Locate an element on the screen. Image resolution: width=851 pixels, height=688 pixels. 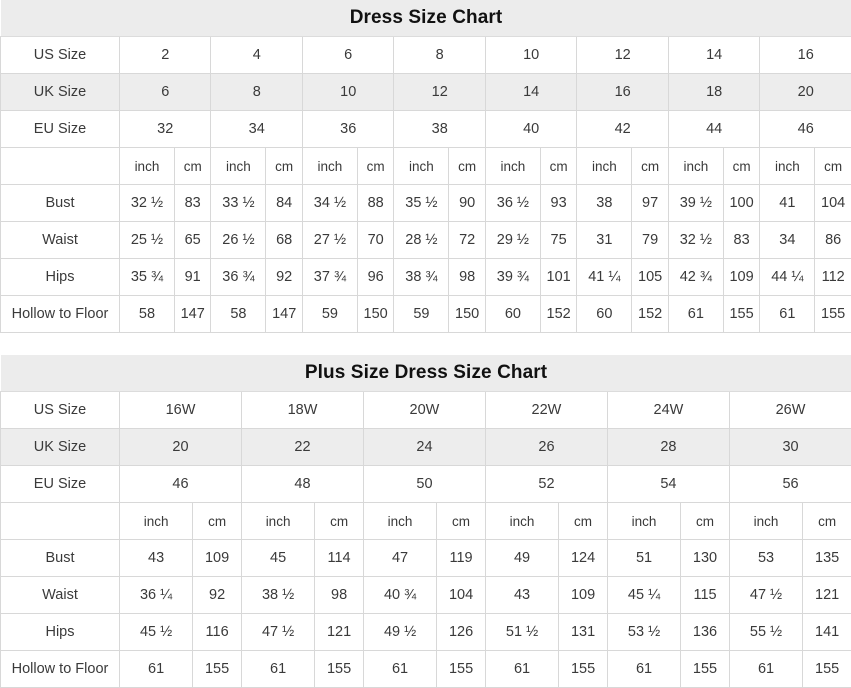
measure-cell-cm: 93 is located at coordinates (558, 203).